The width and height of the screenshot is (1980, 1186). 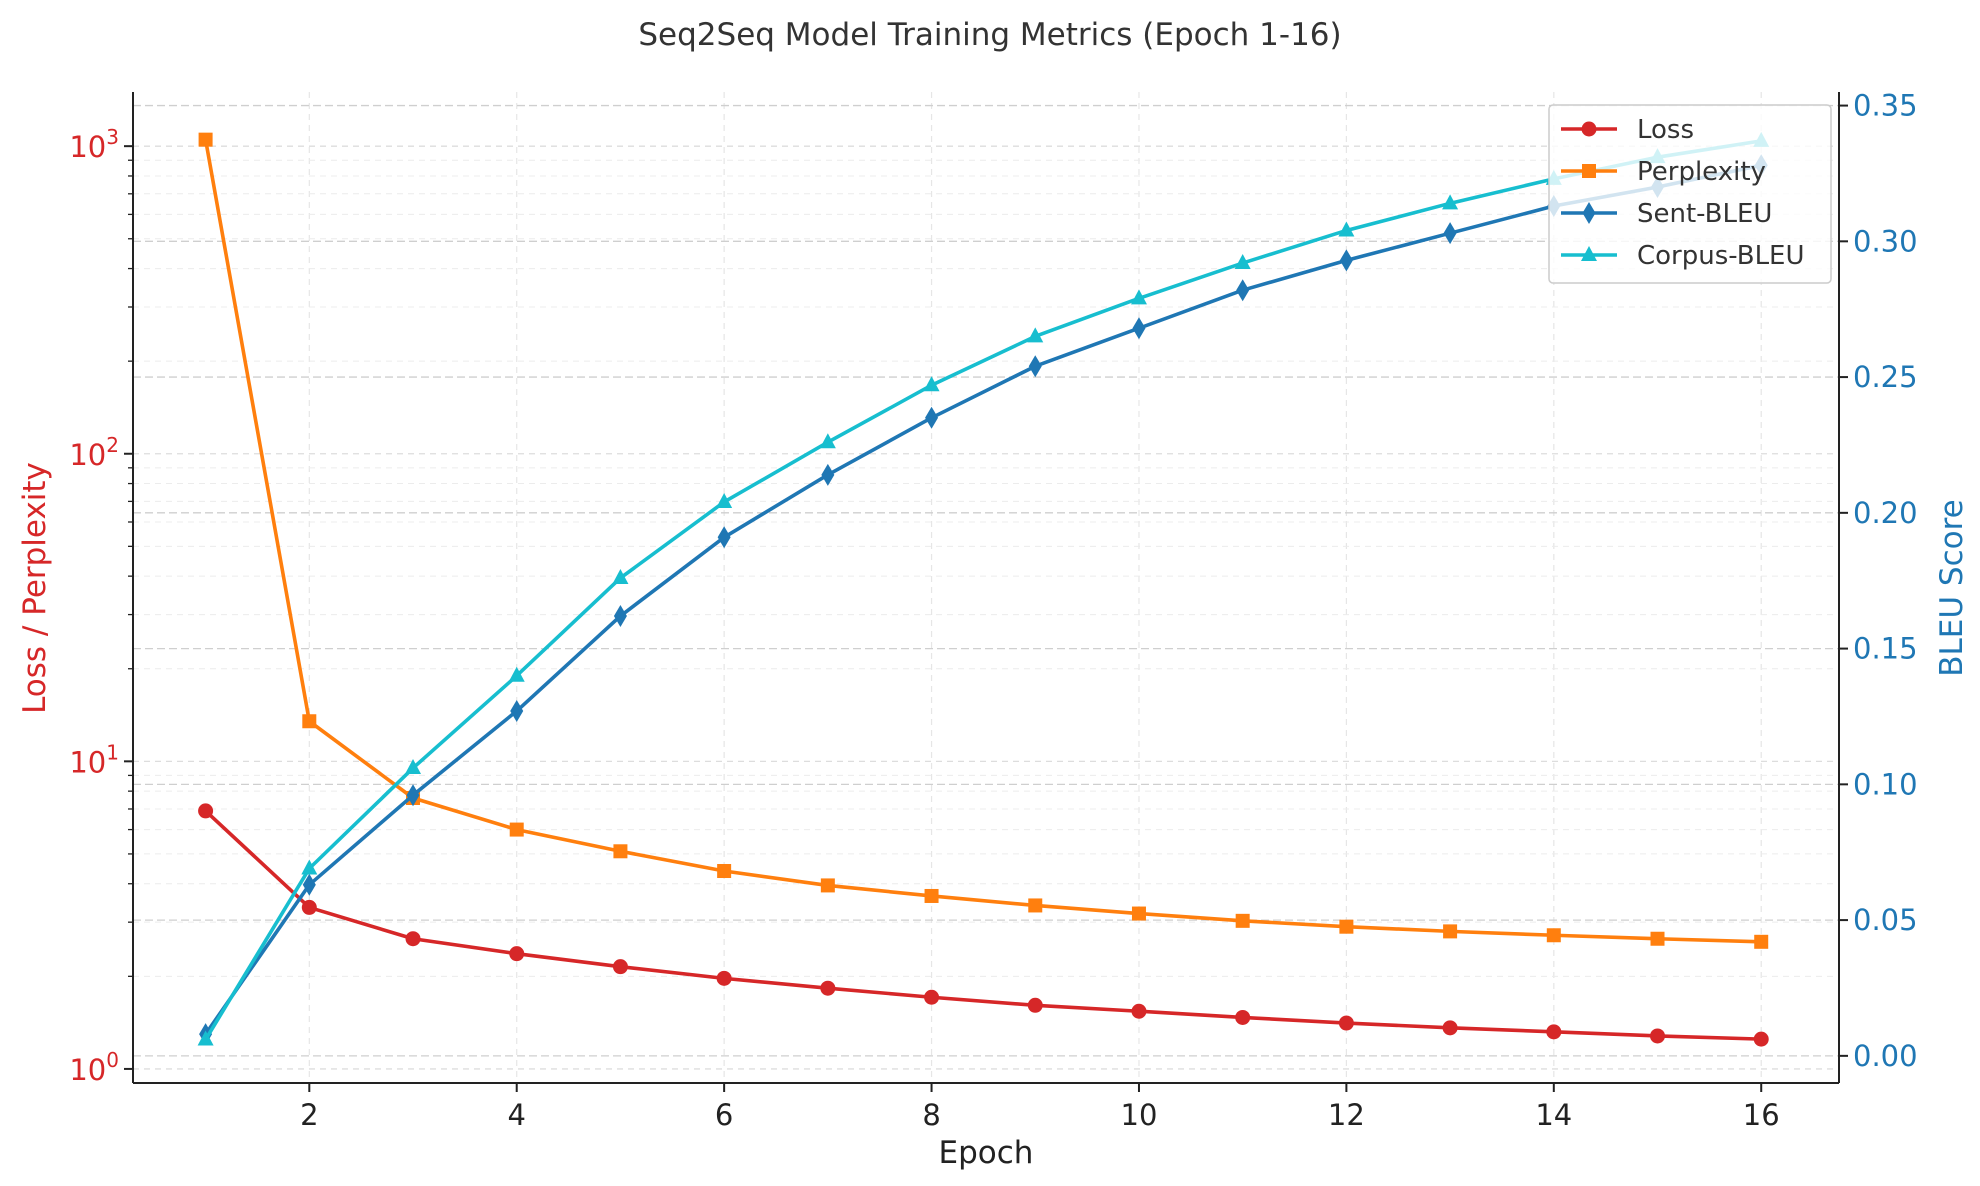 I want to click on left-tick-label: 10¹, so click(x=94, y=759).